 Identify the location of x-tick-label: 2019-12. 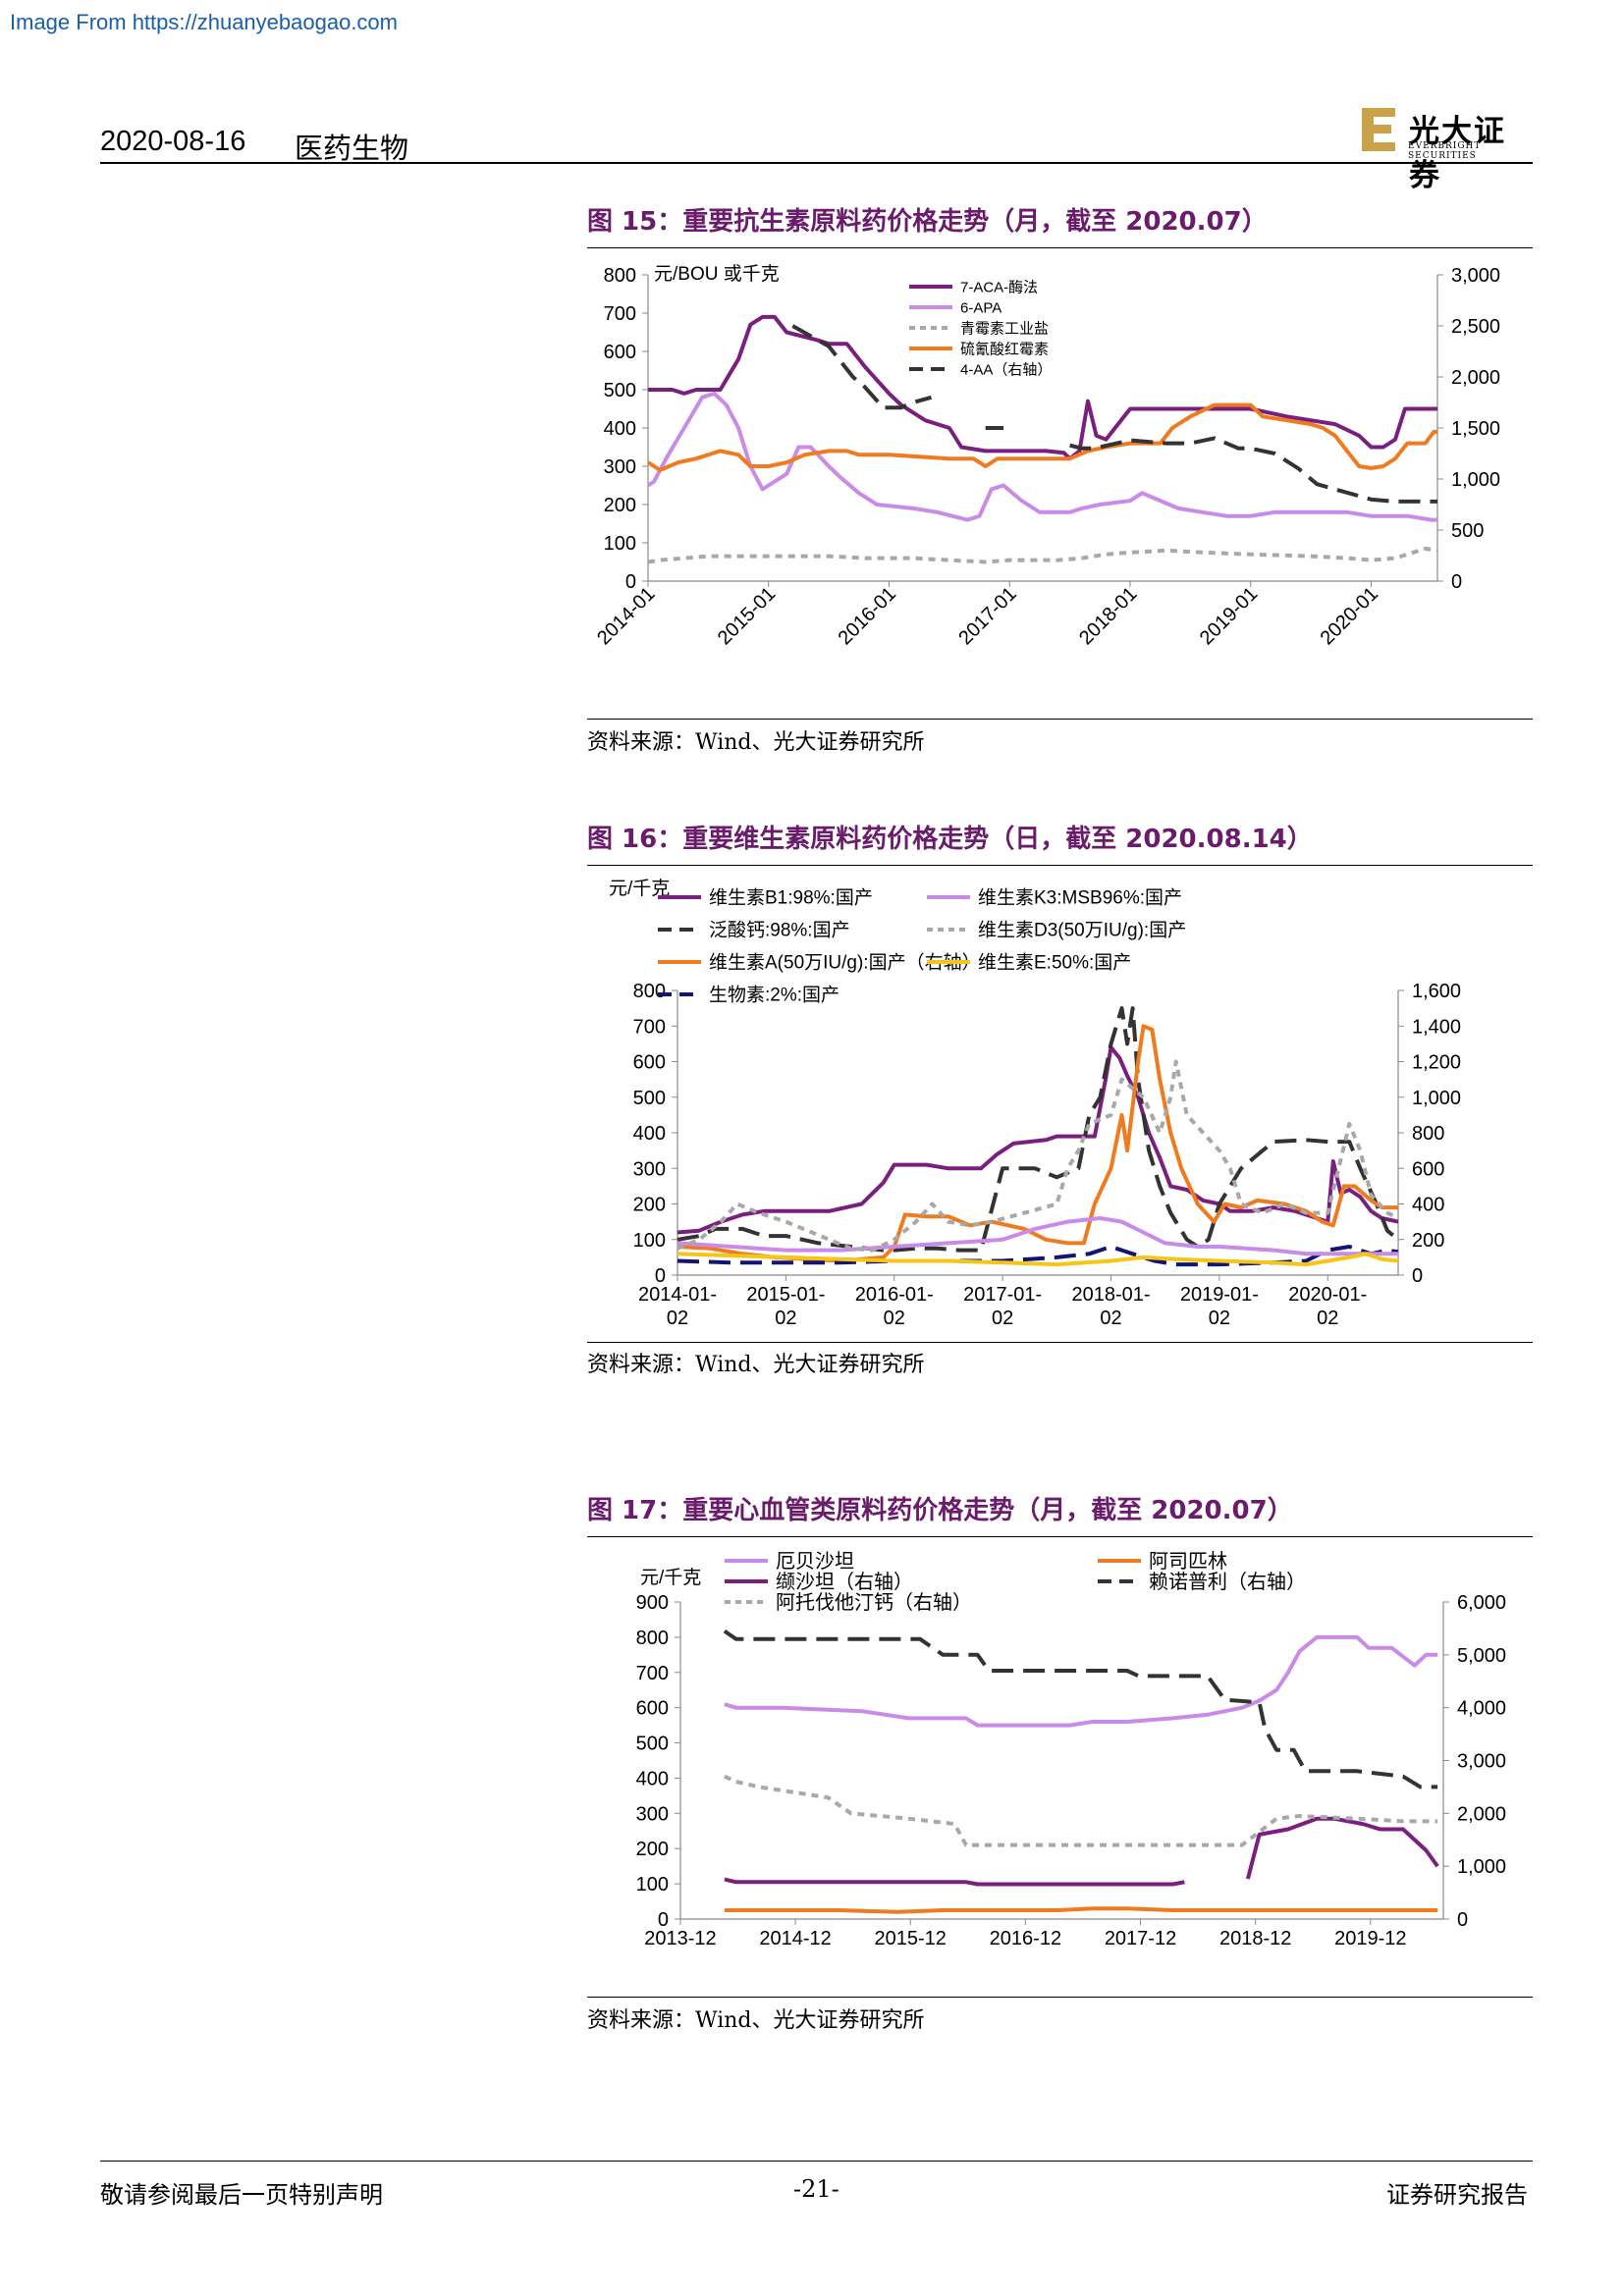
(1370, 1938).